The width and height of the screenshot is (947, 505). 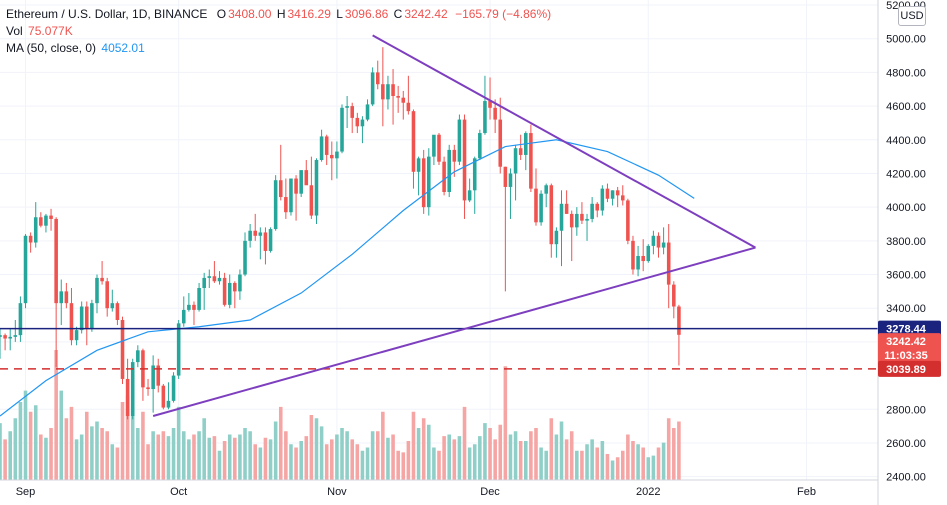 I want to click on support-price-tag-bg, so click(x=909, y=368).